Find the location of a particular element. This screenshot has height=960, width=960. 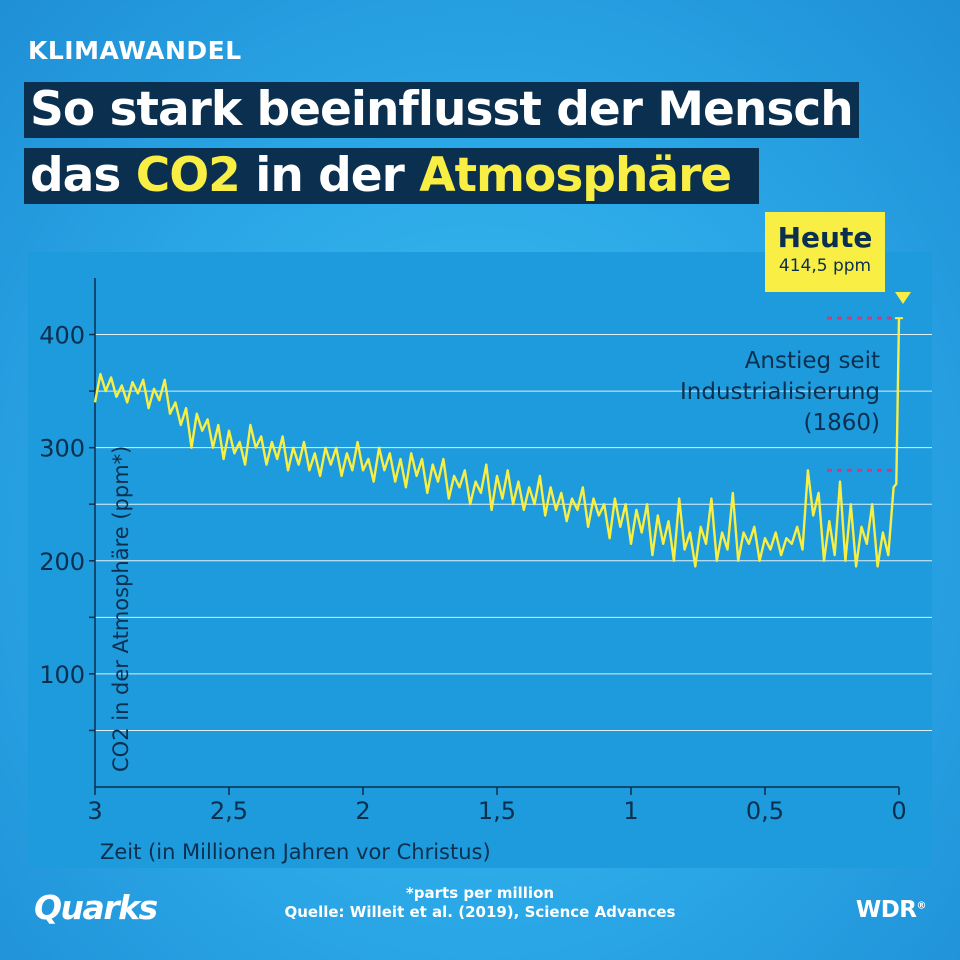

wdr-registered-mark: ® is located at coordinates (921, 906).